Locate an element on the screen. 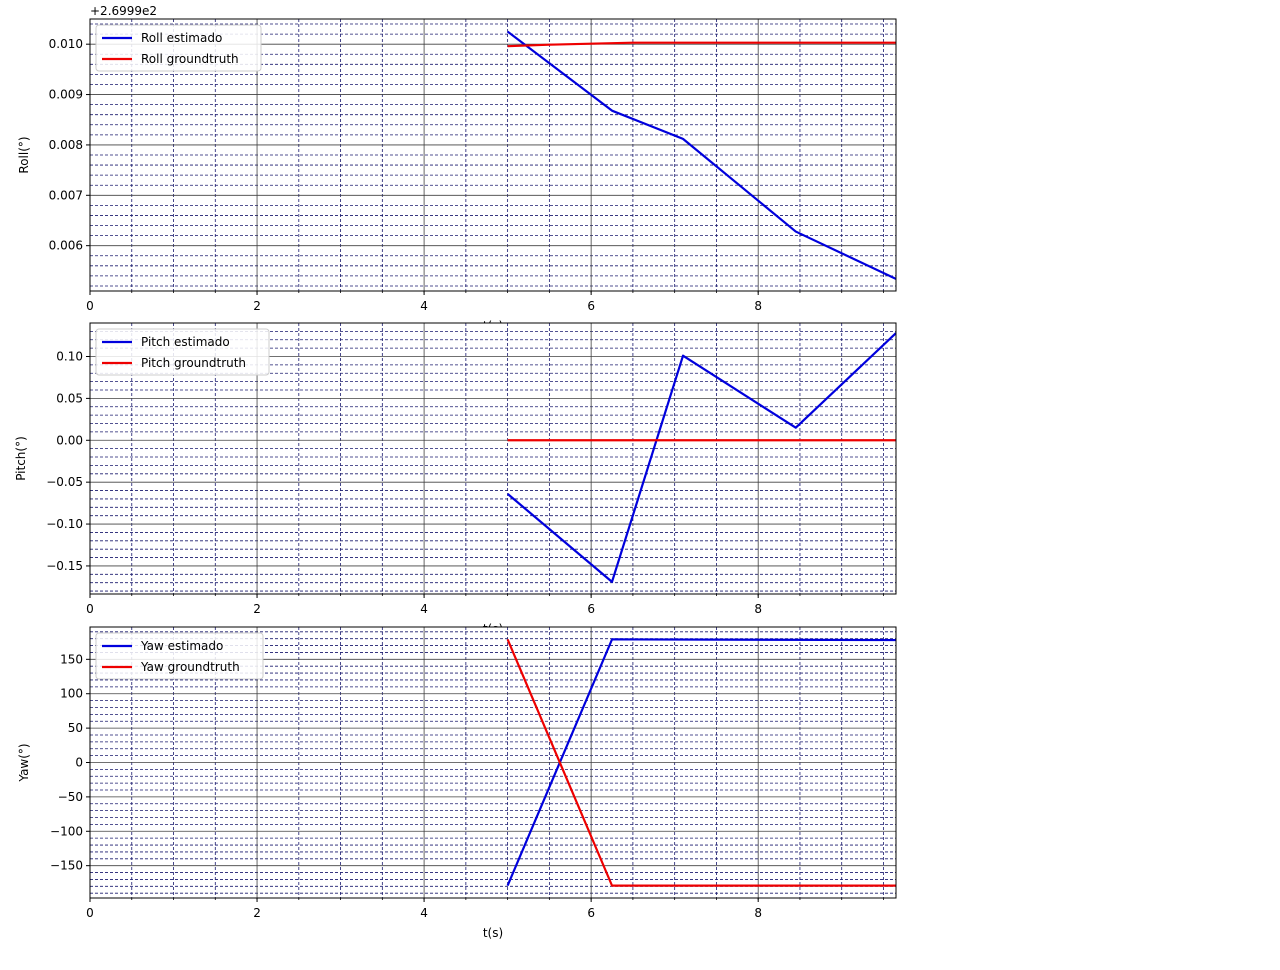  legend: Yaw estimado Yaw groundtruth is located at coordinates (179, 656).